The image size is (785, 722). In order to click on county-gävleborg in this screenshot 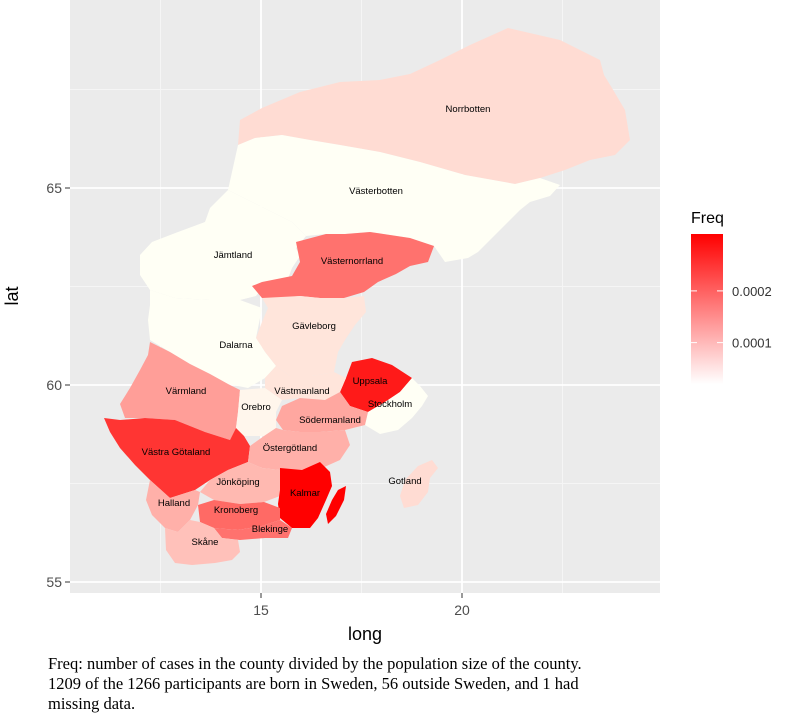, I will do `click(311, 336)`.